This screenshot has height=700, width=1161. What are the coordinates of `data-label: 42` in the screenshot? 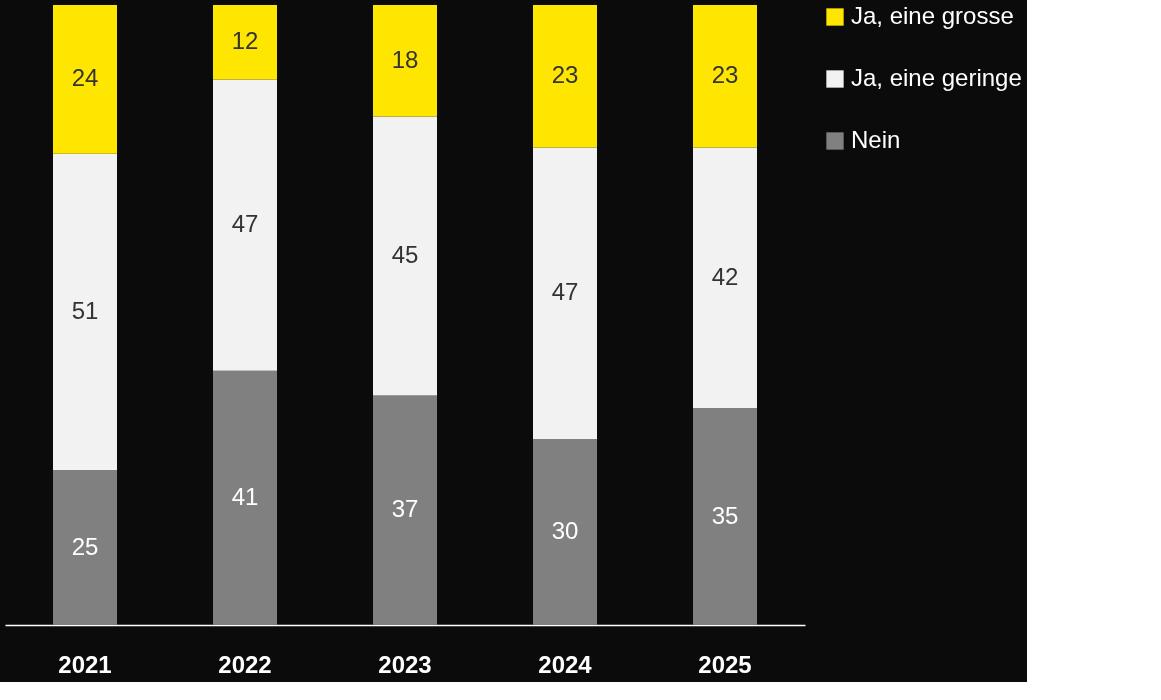 It's located at (725, 276).